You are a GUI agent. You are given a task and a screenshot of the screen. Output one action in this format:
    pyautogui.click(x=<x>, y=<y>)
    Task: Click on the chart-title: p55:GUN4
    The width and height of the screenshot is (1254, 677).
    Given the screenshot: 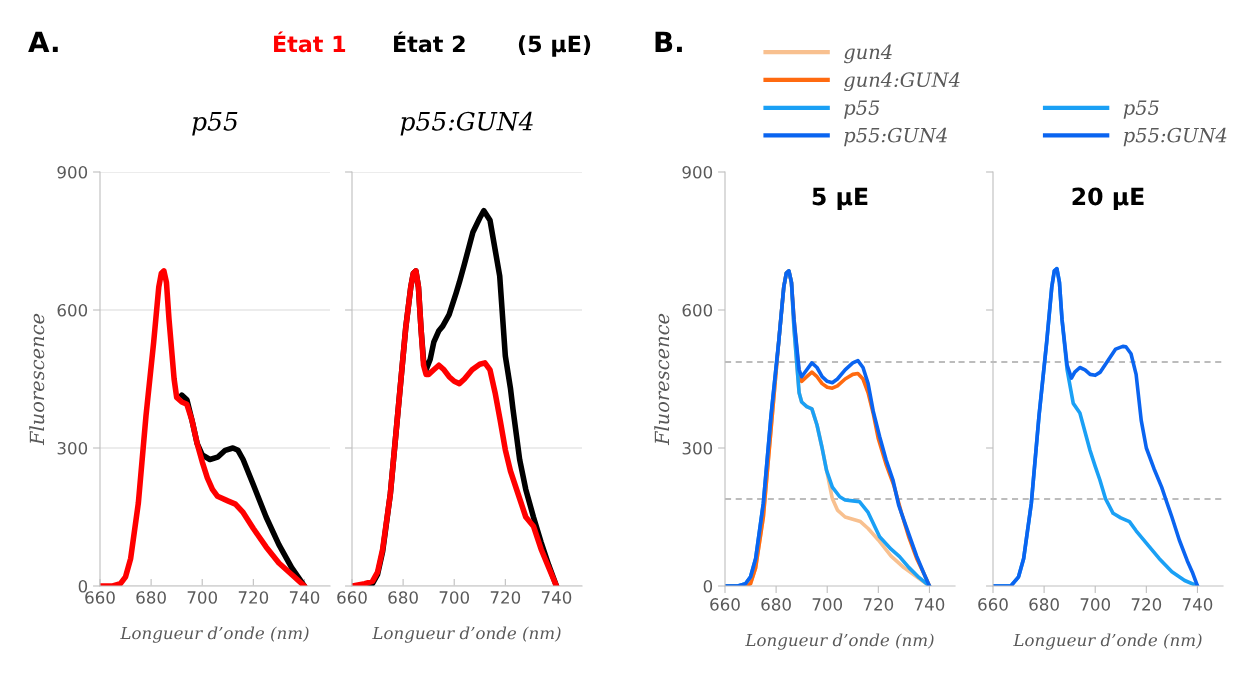 What is the action you would take?
    pyautogui.click(x=466, y=123)
    